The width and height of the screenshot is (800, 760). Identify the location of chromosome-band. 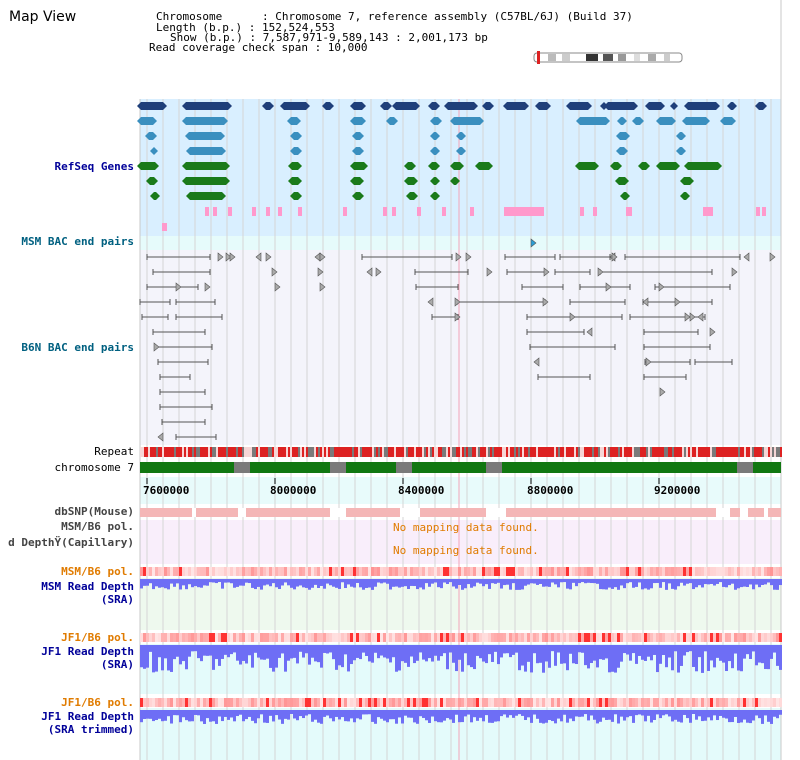
(608, 57).